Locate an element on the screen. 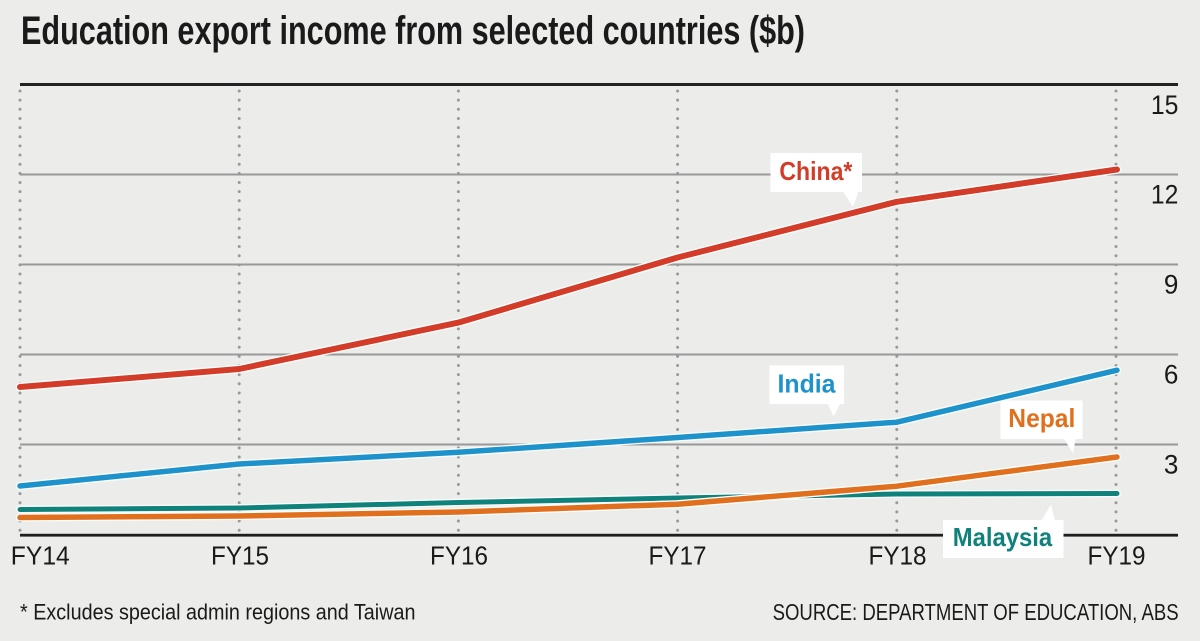 This screenshot has height=641, width=1200. svg-text: FY19 is located at coordinates (1117, 556).